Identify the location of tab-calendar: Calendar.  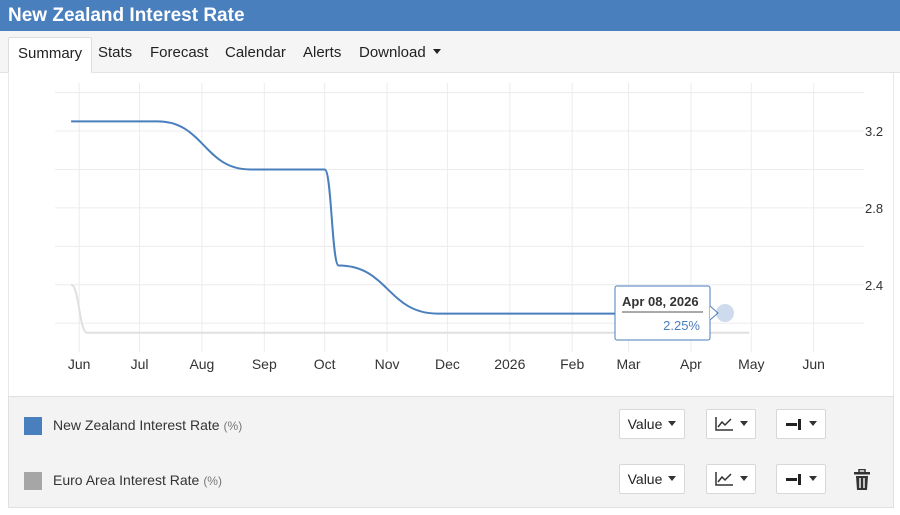
(255, 55).